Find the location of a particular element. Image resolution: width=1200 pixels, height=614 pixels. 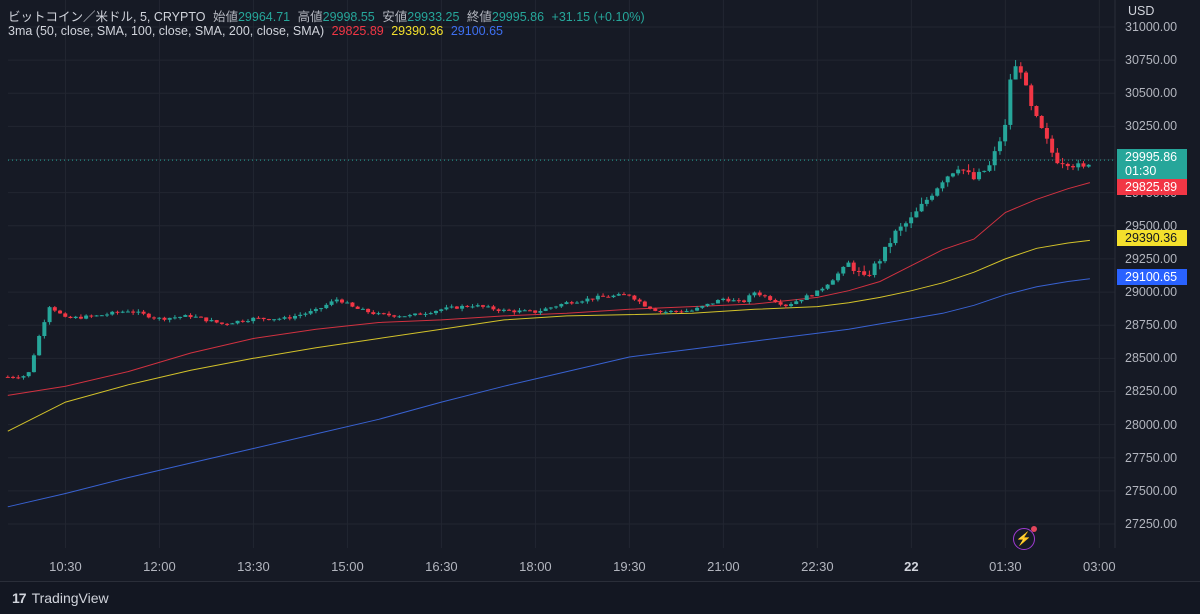

price-tick-label: 28250.00 is located at coordinates (1151, 391).